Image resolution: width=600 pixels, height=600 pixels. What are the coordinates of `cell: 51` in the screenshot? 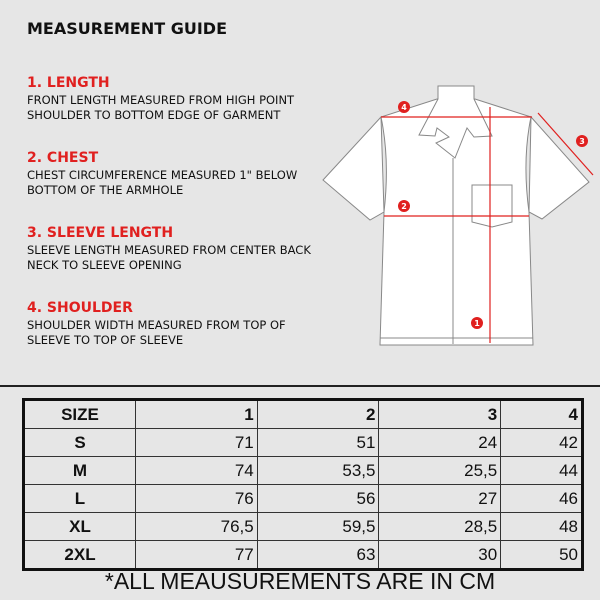 It's located at (318, 442).